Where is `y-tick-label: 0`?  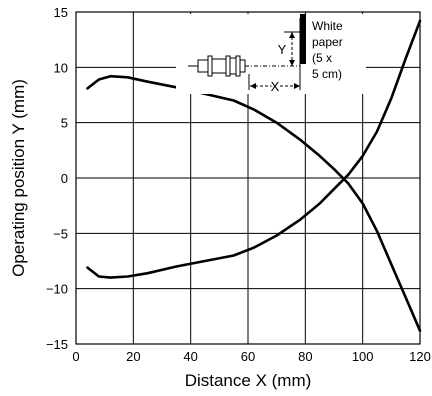 y-tick-label: 0 is located at coordinates (64, 178).